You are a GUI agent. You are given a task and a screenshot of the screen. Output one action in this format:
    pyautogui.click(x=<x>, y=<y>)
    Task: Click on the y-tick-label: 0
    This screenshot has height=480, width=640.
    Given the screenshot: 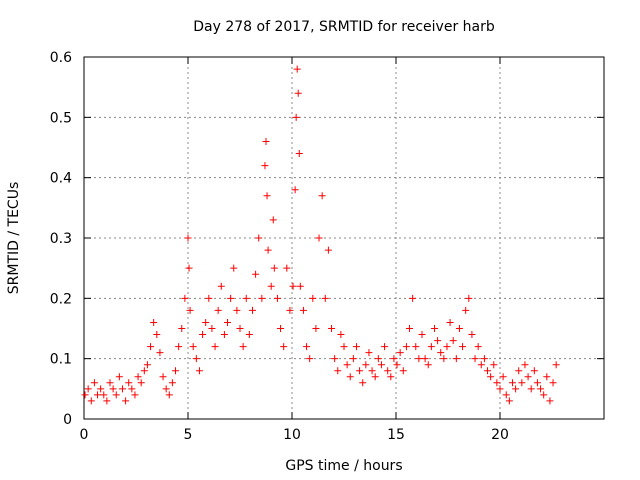 What is the action you would take?
    pyautogui.click(x=67, y=420)
    